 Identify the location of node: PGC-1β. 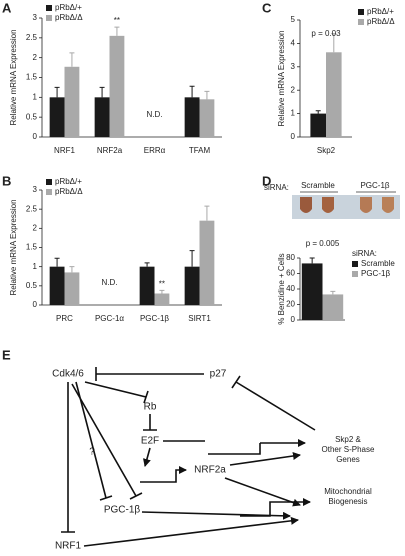
(122, 510).